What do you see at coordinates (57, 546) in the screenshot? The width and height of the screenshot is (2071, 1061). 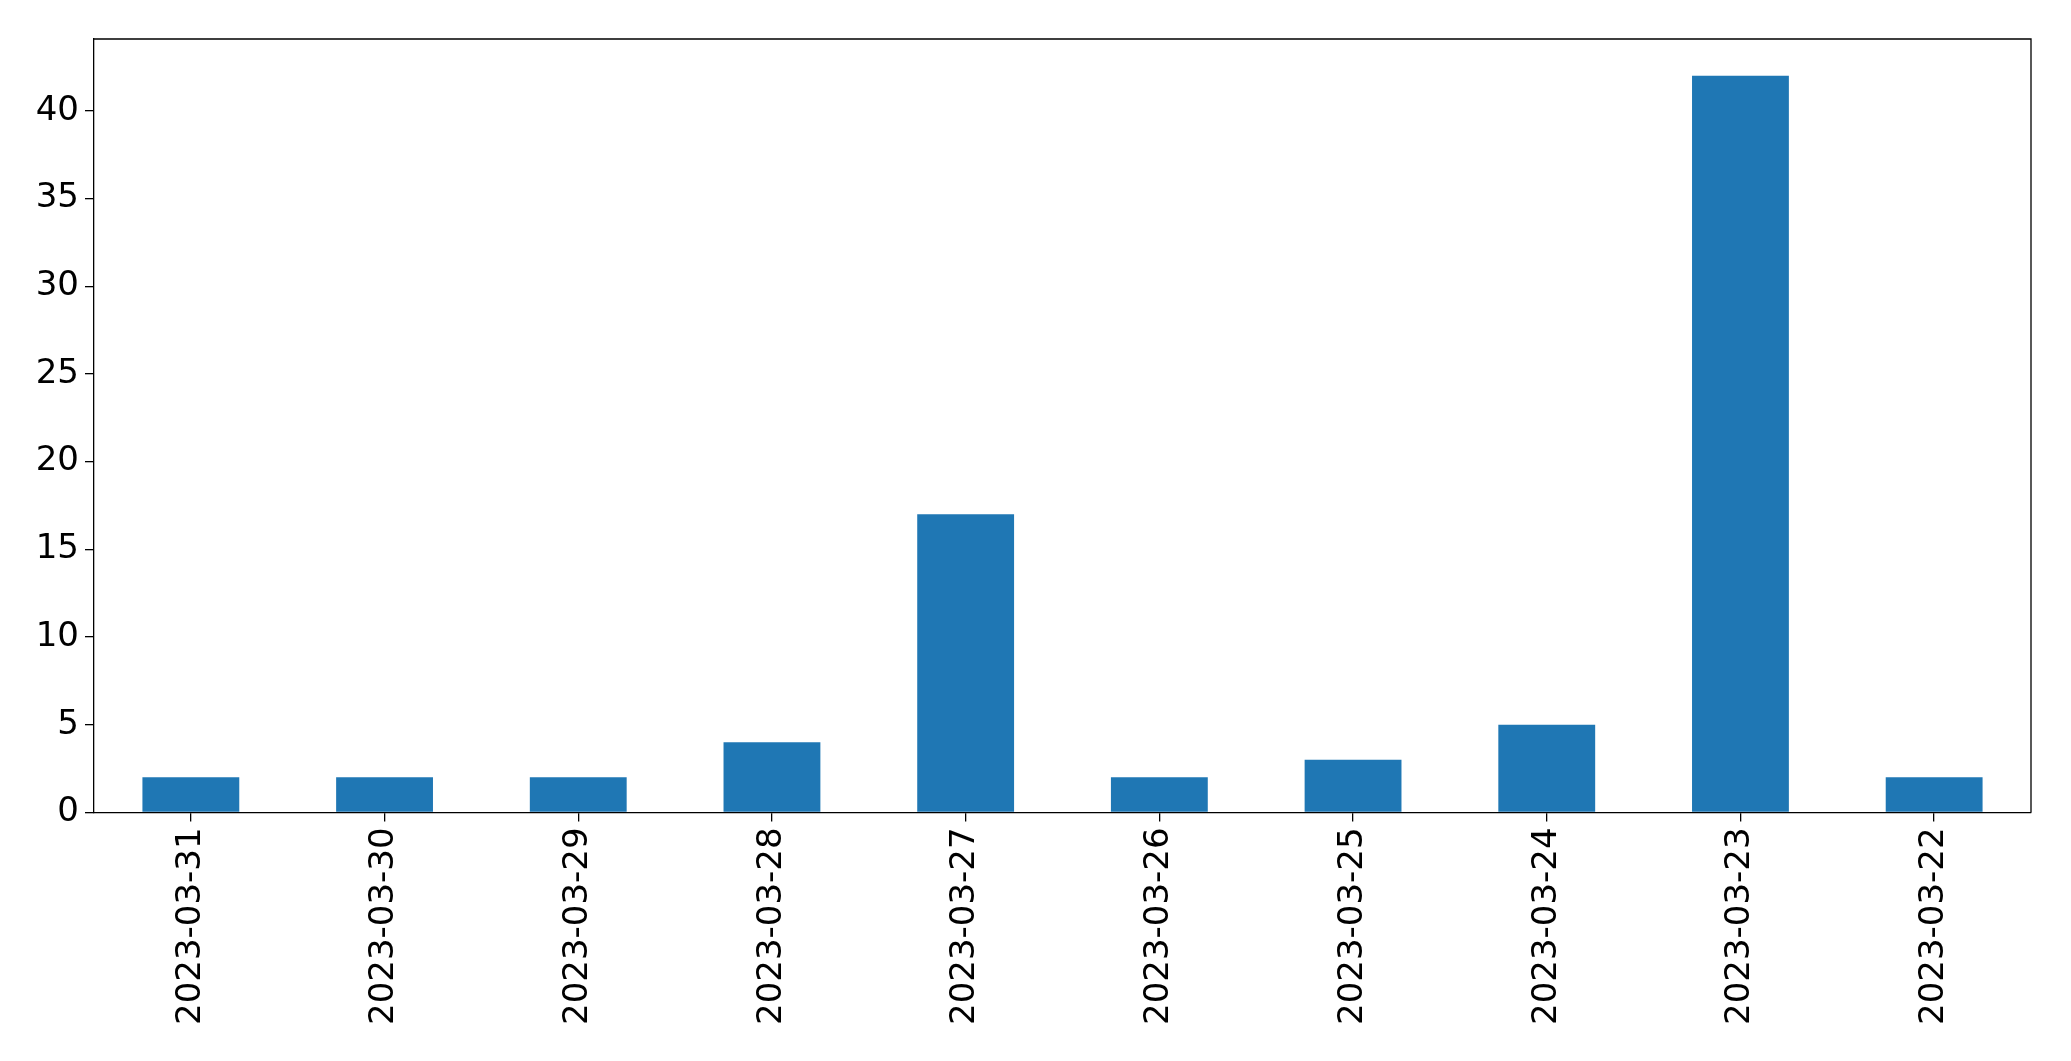 I see `y-tick-label: 15` at bounding box center [57, 546].